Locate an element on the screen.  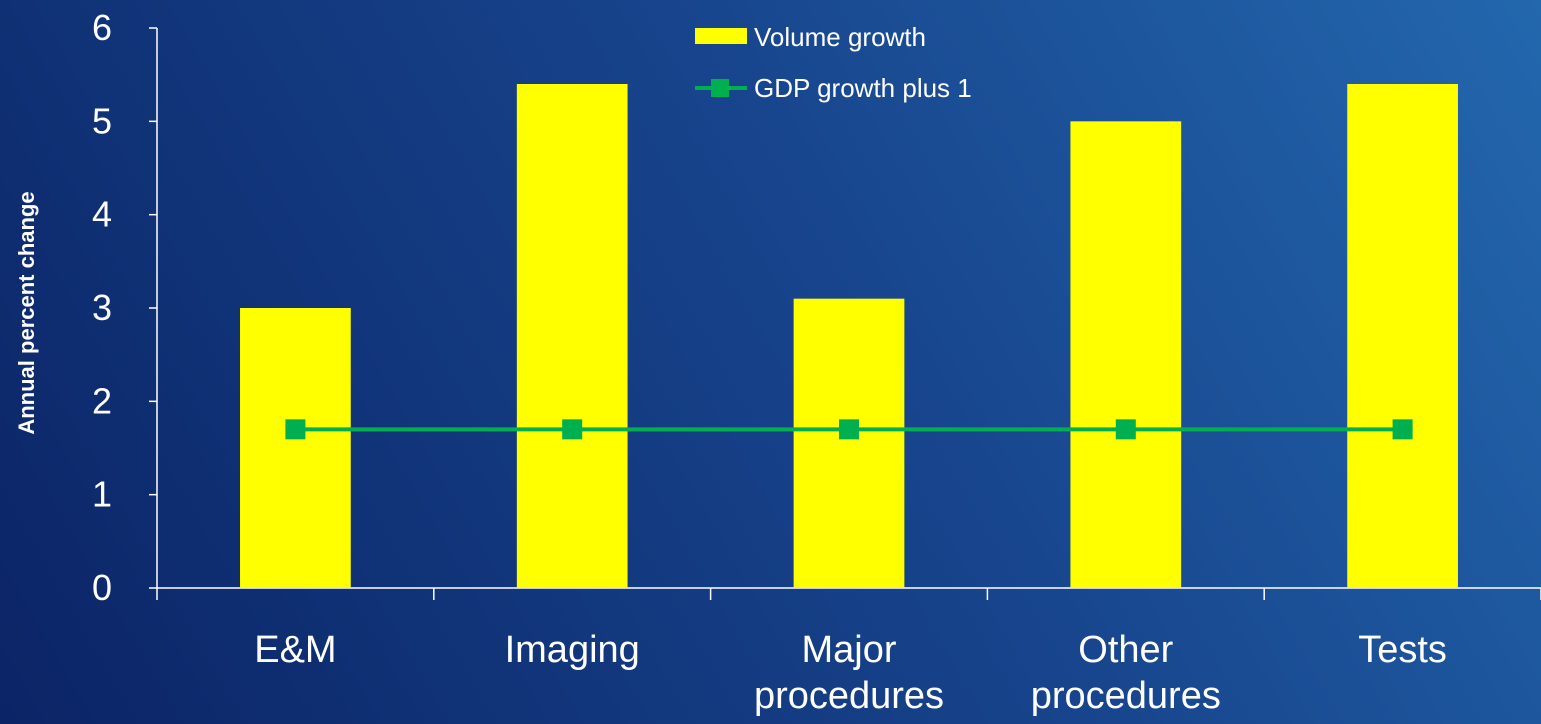
y-tick-label: 6 is located at coordinates (102, 27).